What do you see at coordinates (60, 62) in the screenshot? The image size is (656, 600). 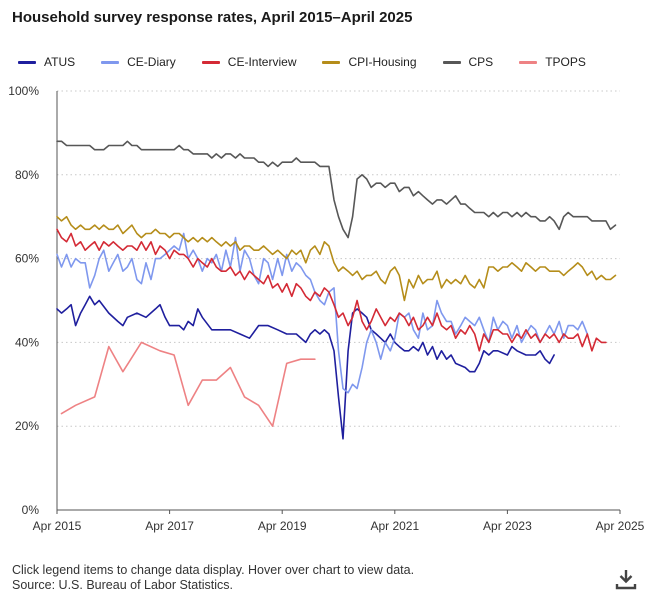 I see `legend-label: ATUS` at bounding box center [60, 62].